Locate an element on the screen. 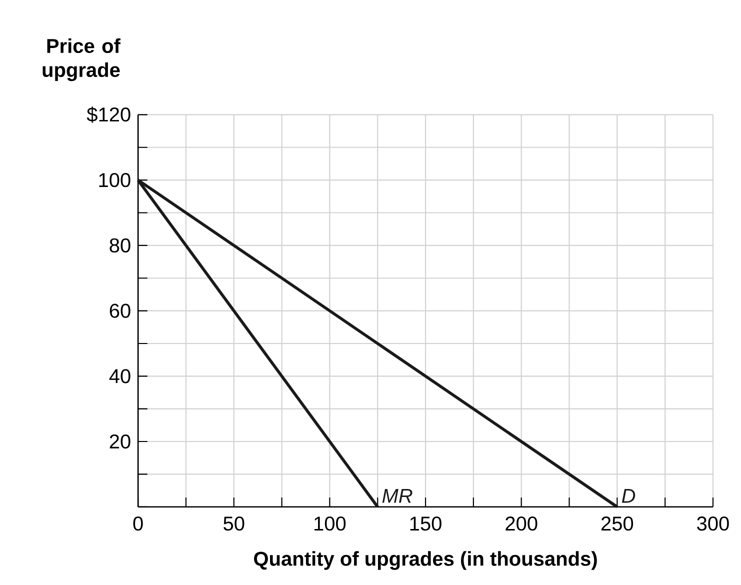  series-label: MR is located at coordinates (397, 496).